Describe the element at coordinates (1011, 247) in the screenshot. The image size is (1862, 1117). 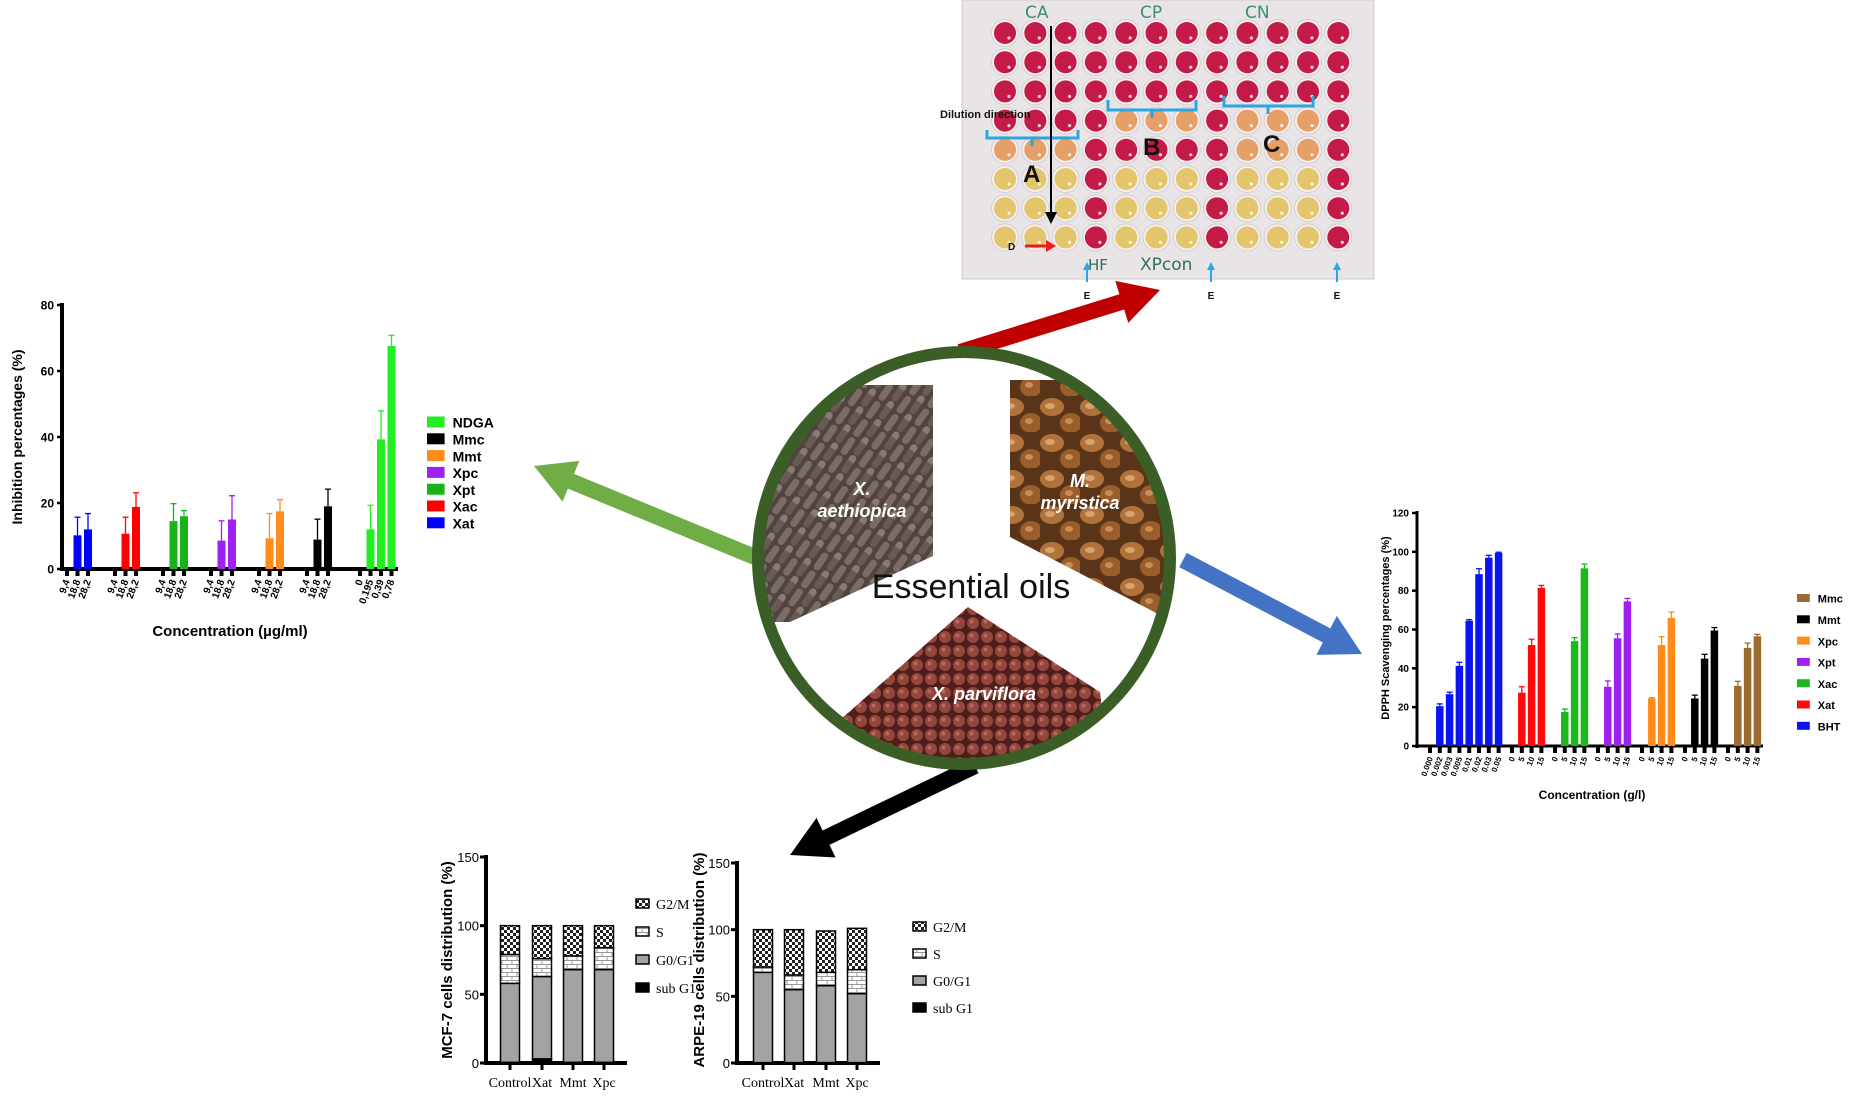
I see `d-label: D` at that location.